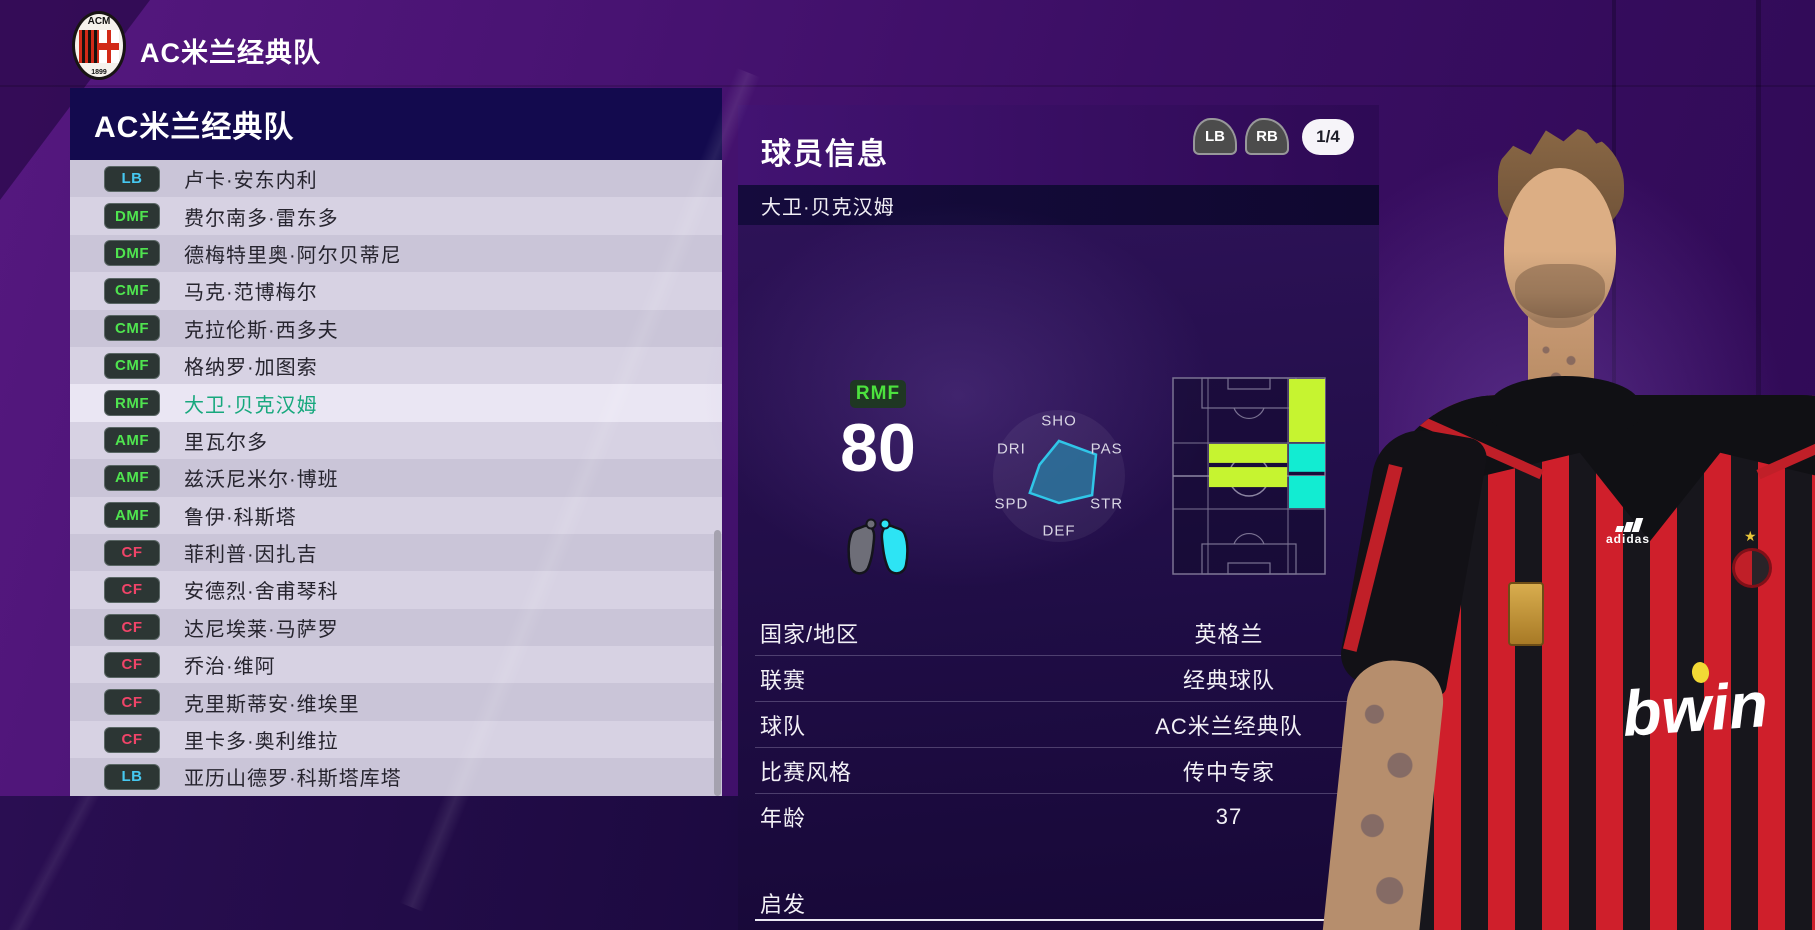  What do you see at coordinates (878, 448) in the screenshot?
I see `overall-rating: 80` at bounding box center [878, 448].